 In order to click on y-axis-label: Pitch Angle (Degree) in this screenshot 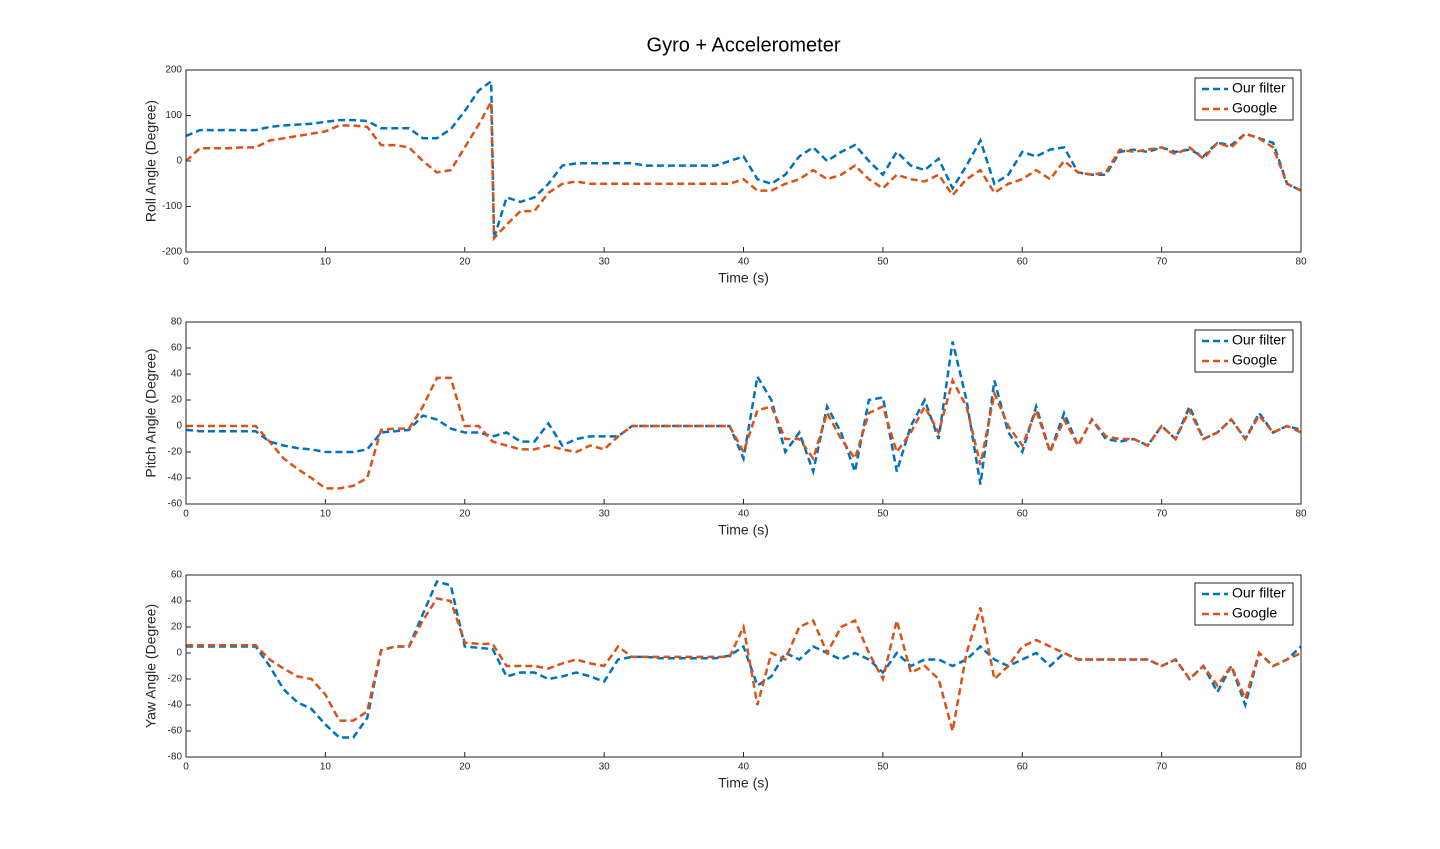, I will do `click(151, 412)`.